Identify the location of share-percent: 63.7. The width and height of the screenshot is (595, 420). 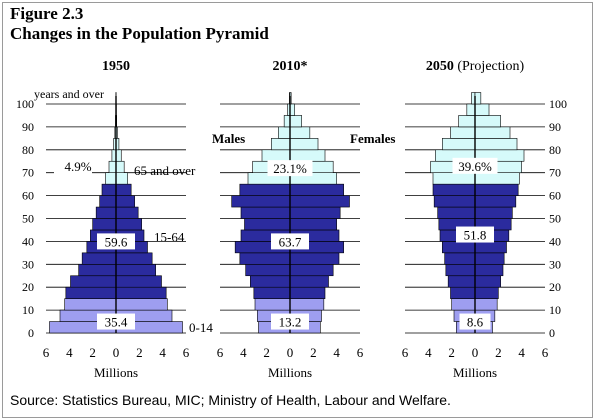
(290, 241).